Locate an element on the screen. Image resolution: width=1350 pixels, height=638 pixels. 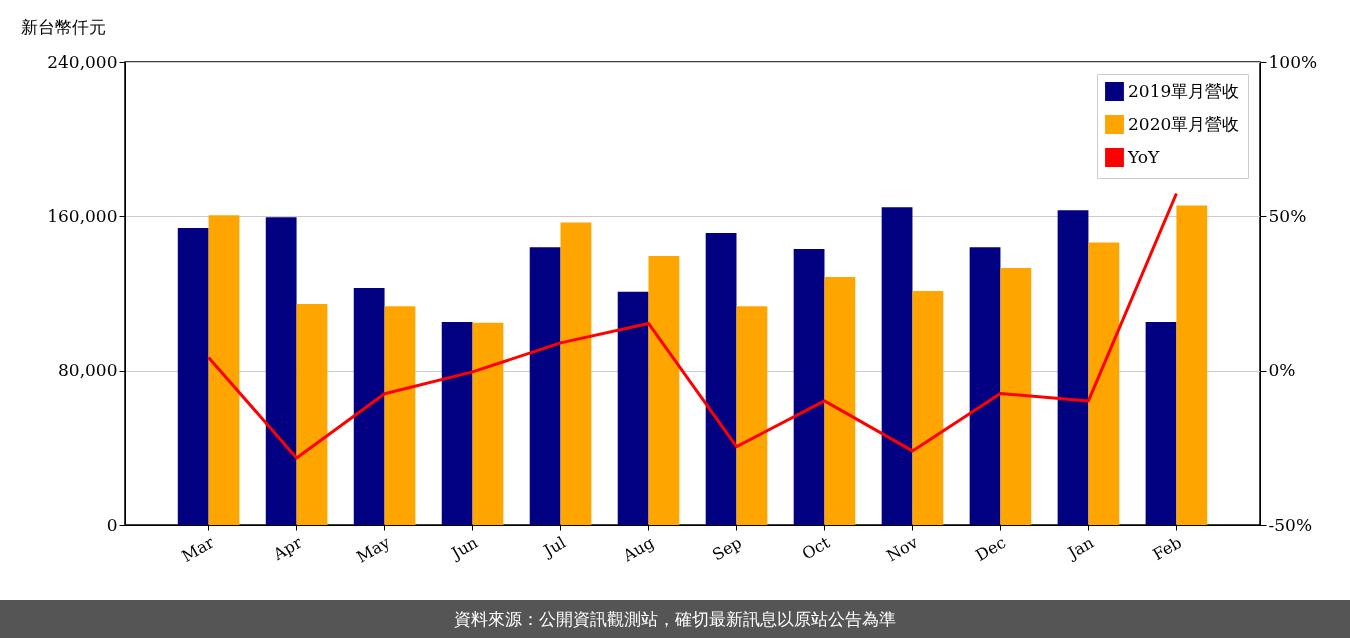
x-tick-label: Nov is located at coordinates (902, 549).